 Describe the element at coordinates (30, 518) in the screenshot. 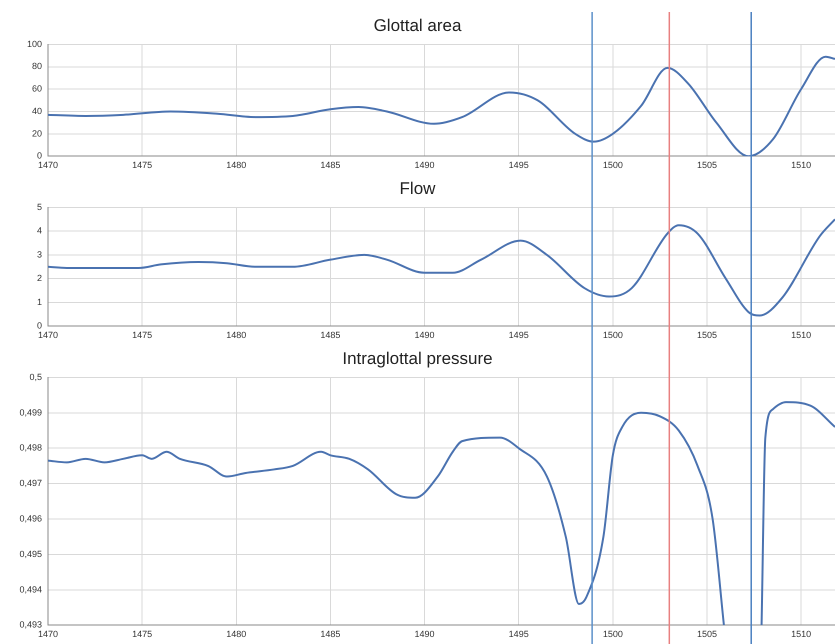

I see `y-tick-label: 0,496` at that location.